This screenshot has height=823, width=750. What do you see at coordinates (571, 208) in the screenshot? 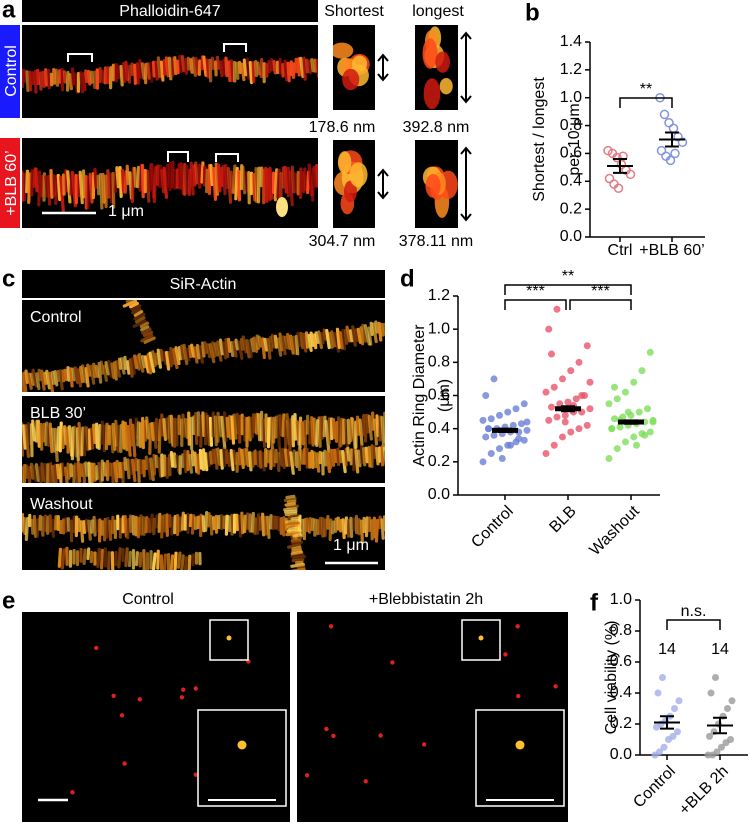
I see `y-tick-label: 0.2` at bounding box center [571, 208].